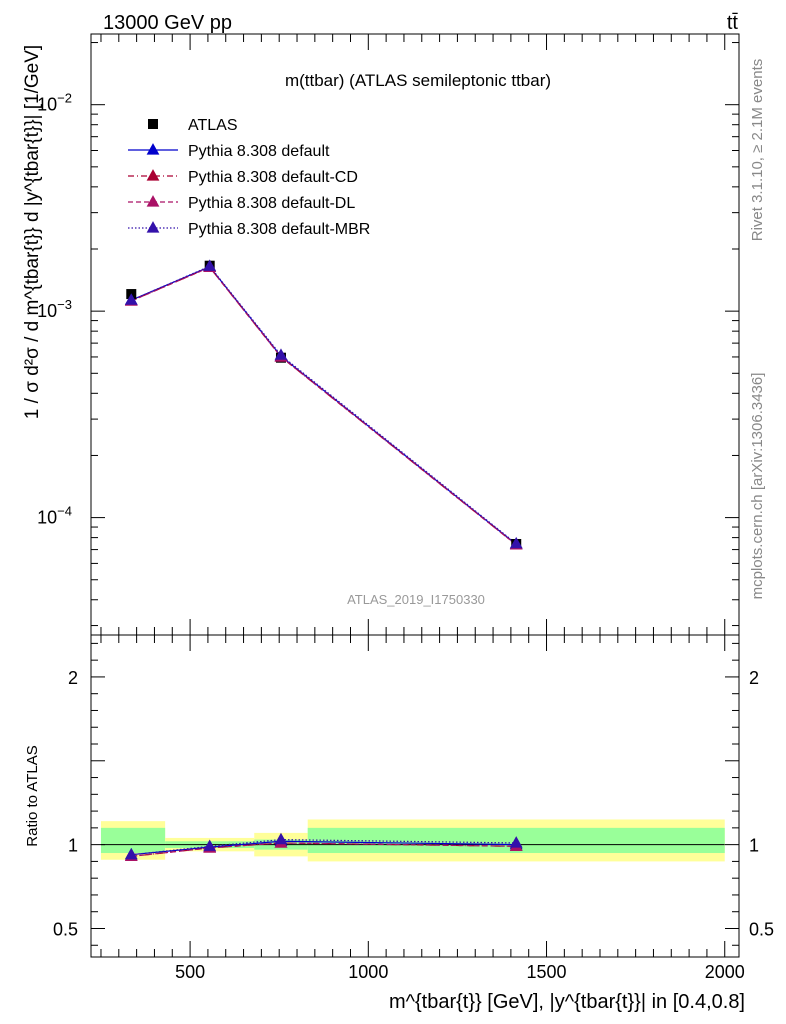  What do you see at coordinates (757, 486) in the screenshot?
I see `mcplots-reference-label: mcplots.cern.ch [arXiv:1306.3436]` at bounding box center [757, 486].